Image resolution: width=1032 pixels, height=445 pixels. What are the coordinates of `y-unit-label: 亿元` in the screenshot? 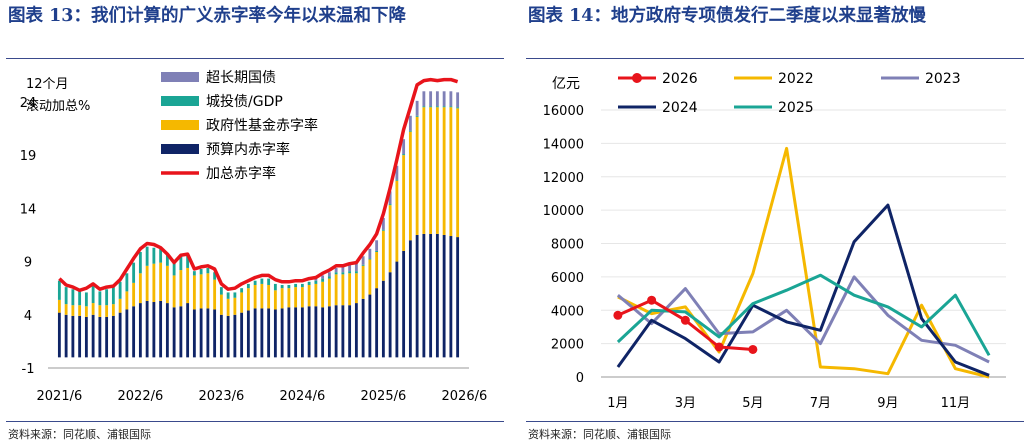 It's located at (566, 84).